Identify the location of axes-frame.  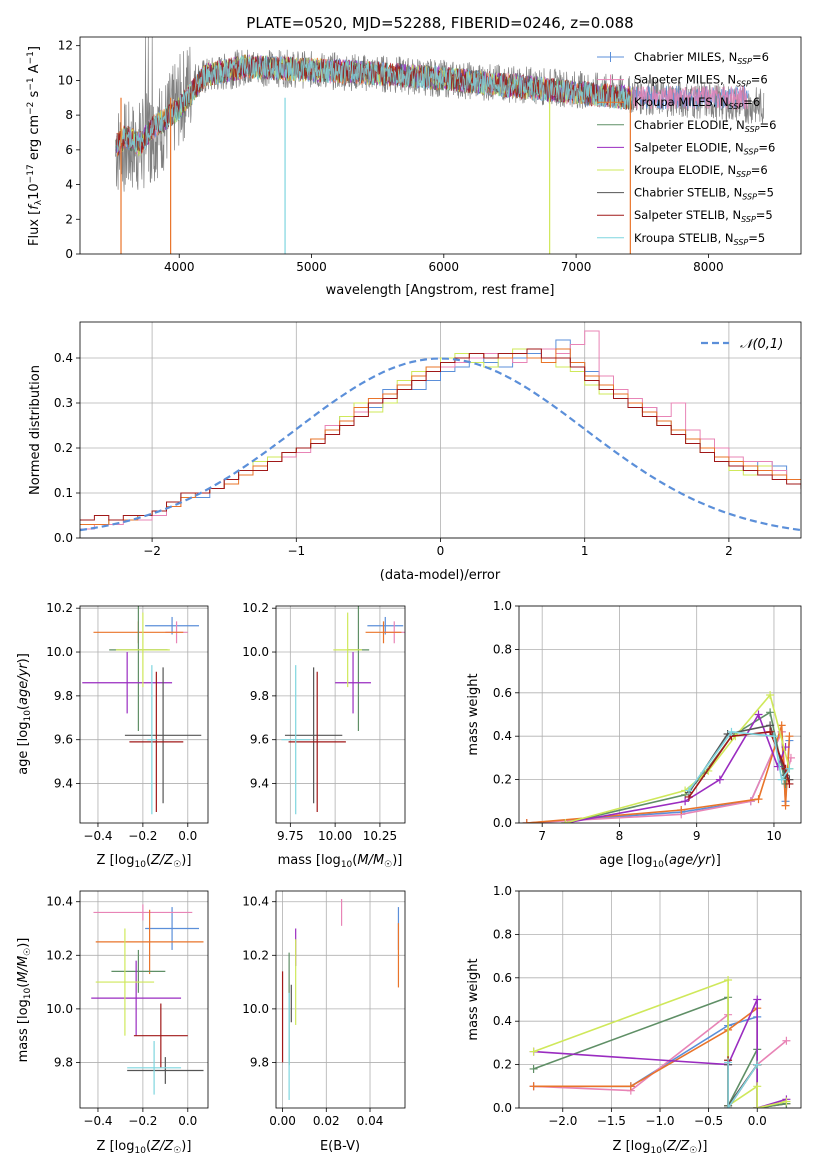
(144, 714).